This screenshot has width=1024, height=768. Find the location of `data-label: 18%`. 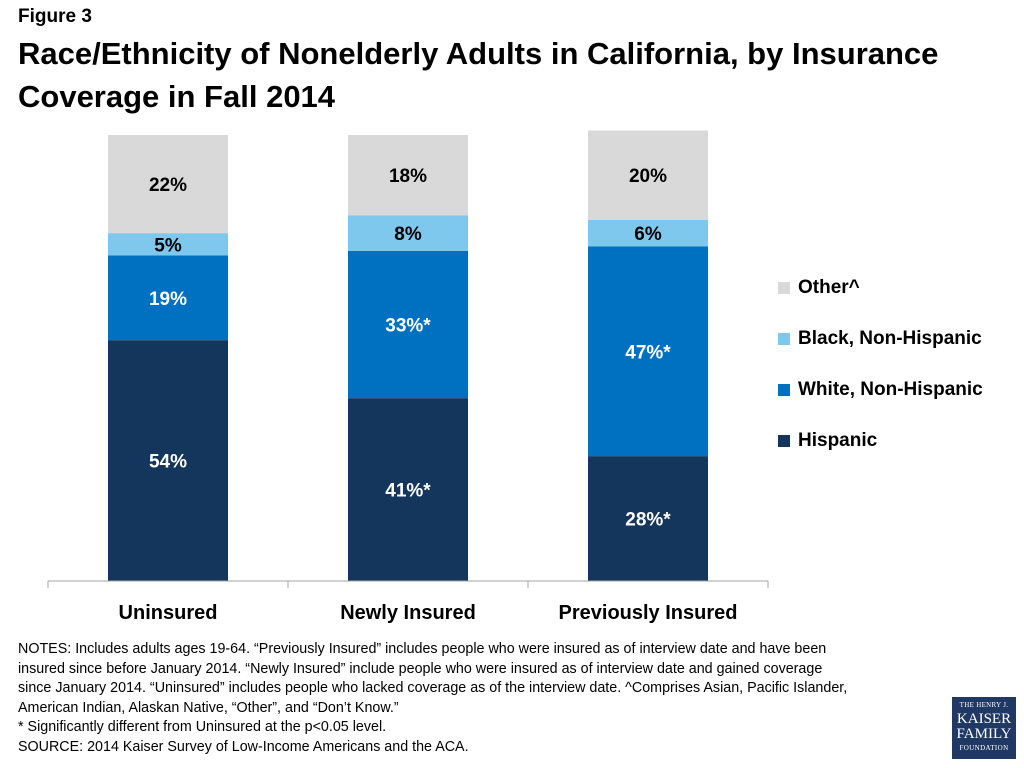

data-label: 18% is located at coordinates (408, 176).